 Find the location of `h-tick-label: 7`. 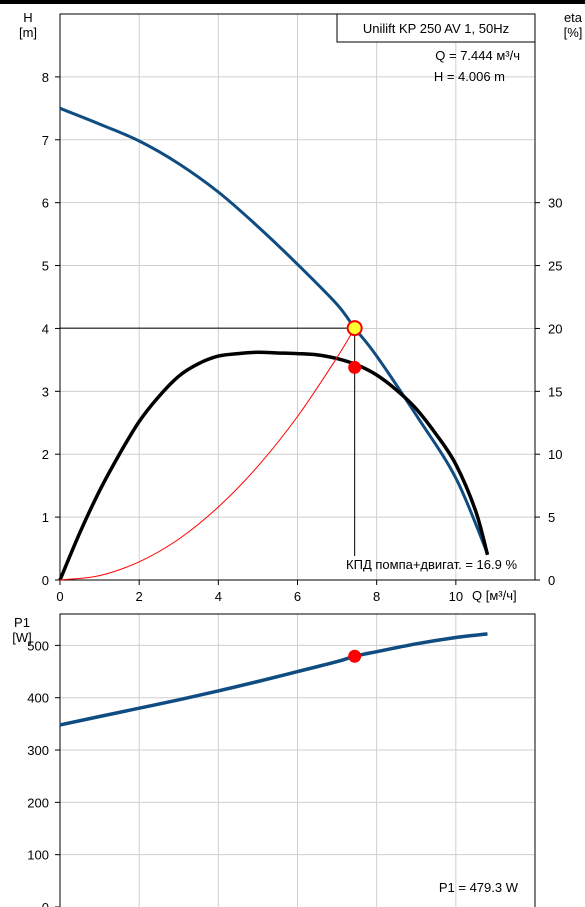

h-tick-label: 7 is located at coordinates (45, 140).